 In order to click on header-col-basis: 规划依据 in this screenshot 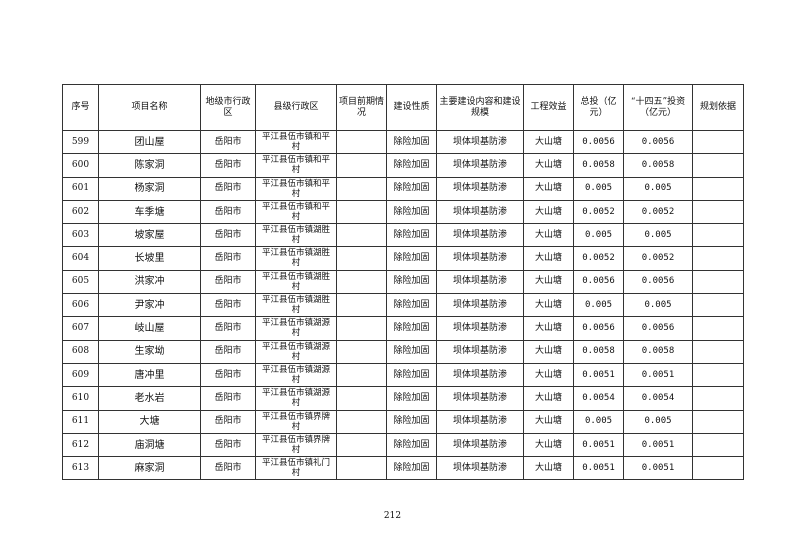, I will do `click(718, 107)`.